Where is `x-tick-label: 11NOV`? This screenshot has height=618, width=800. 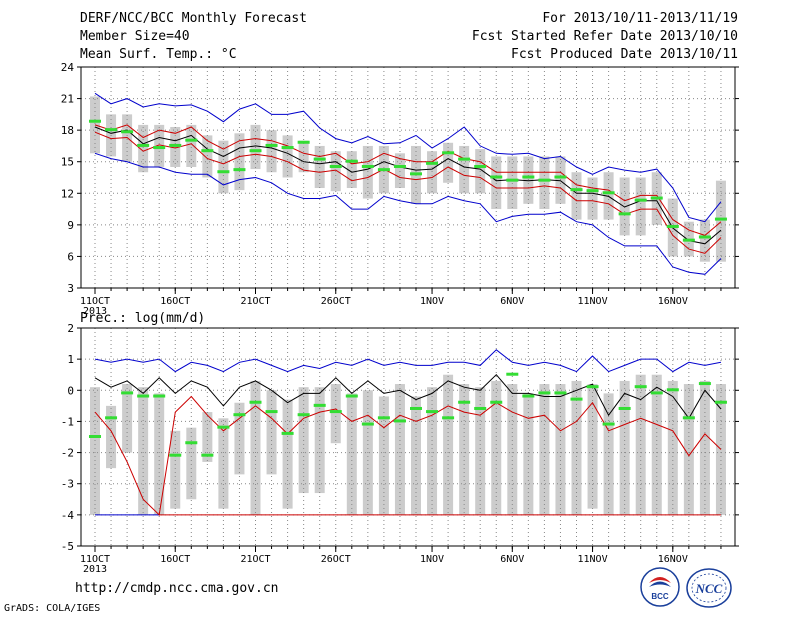
x-tick-label: 11NOV is located at coordinates (592, 301).